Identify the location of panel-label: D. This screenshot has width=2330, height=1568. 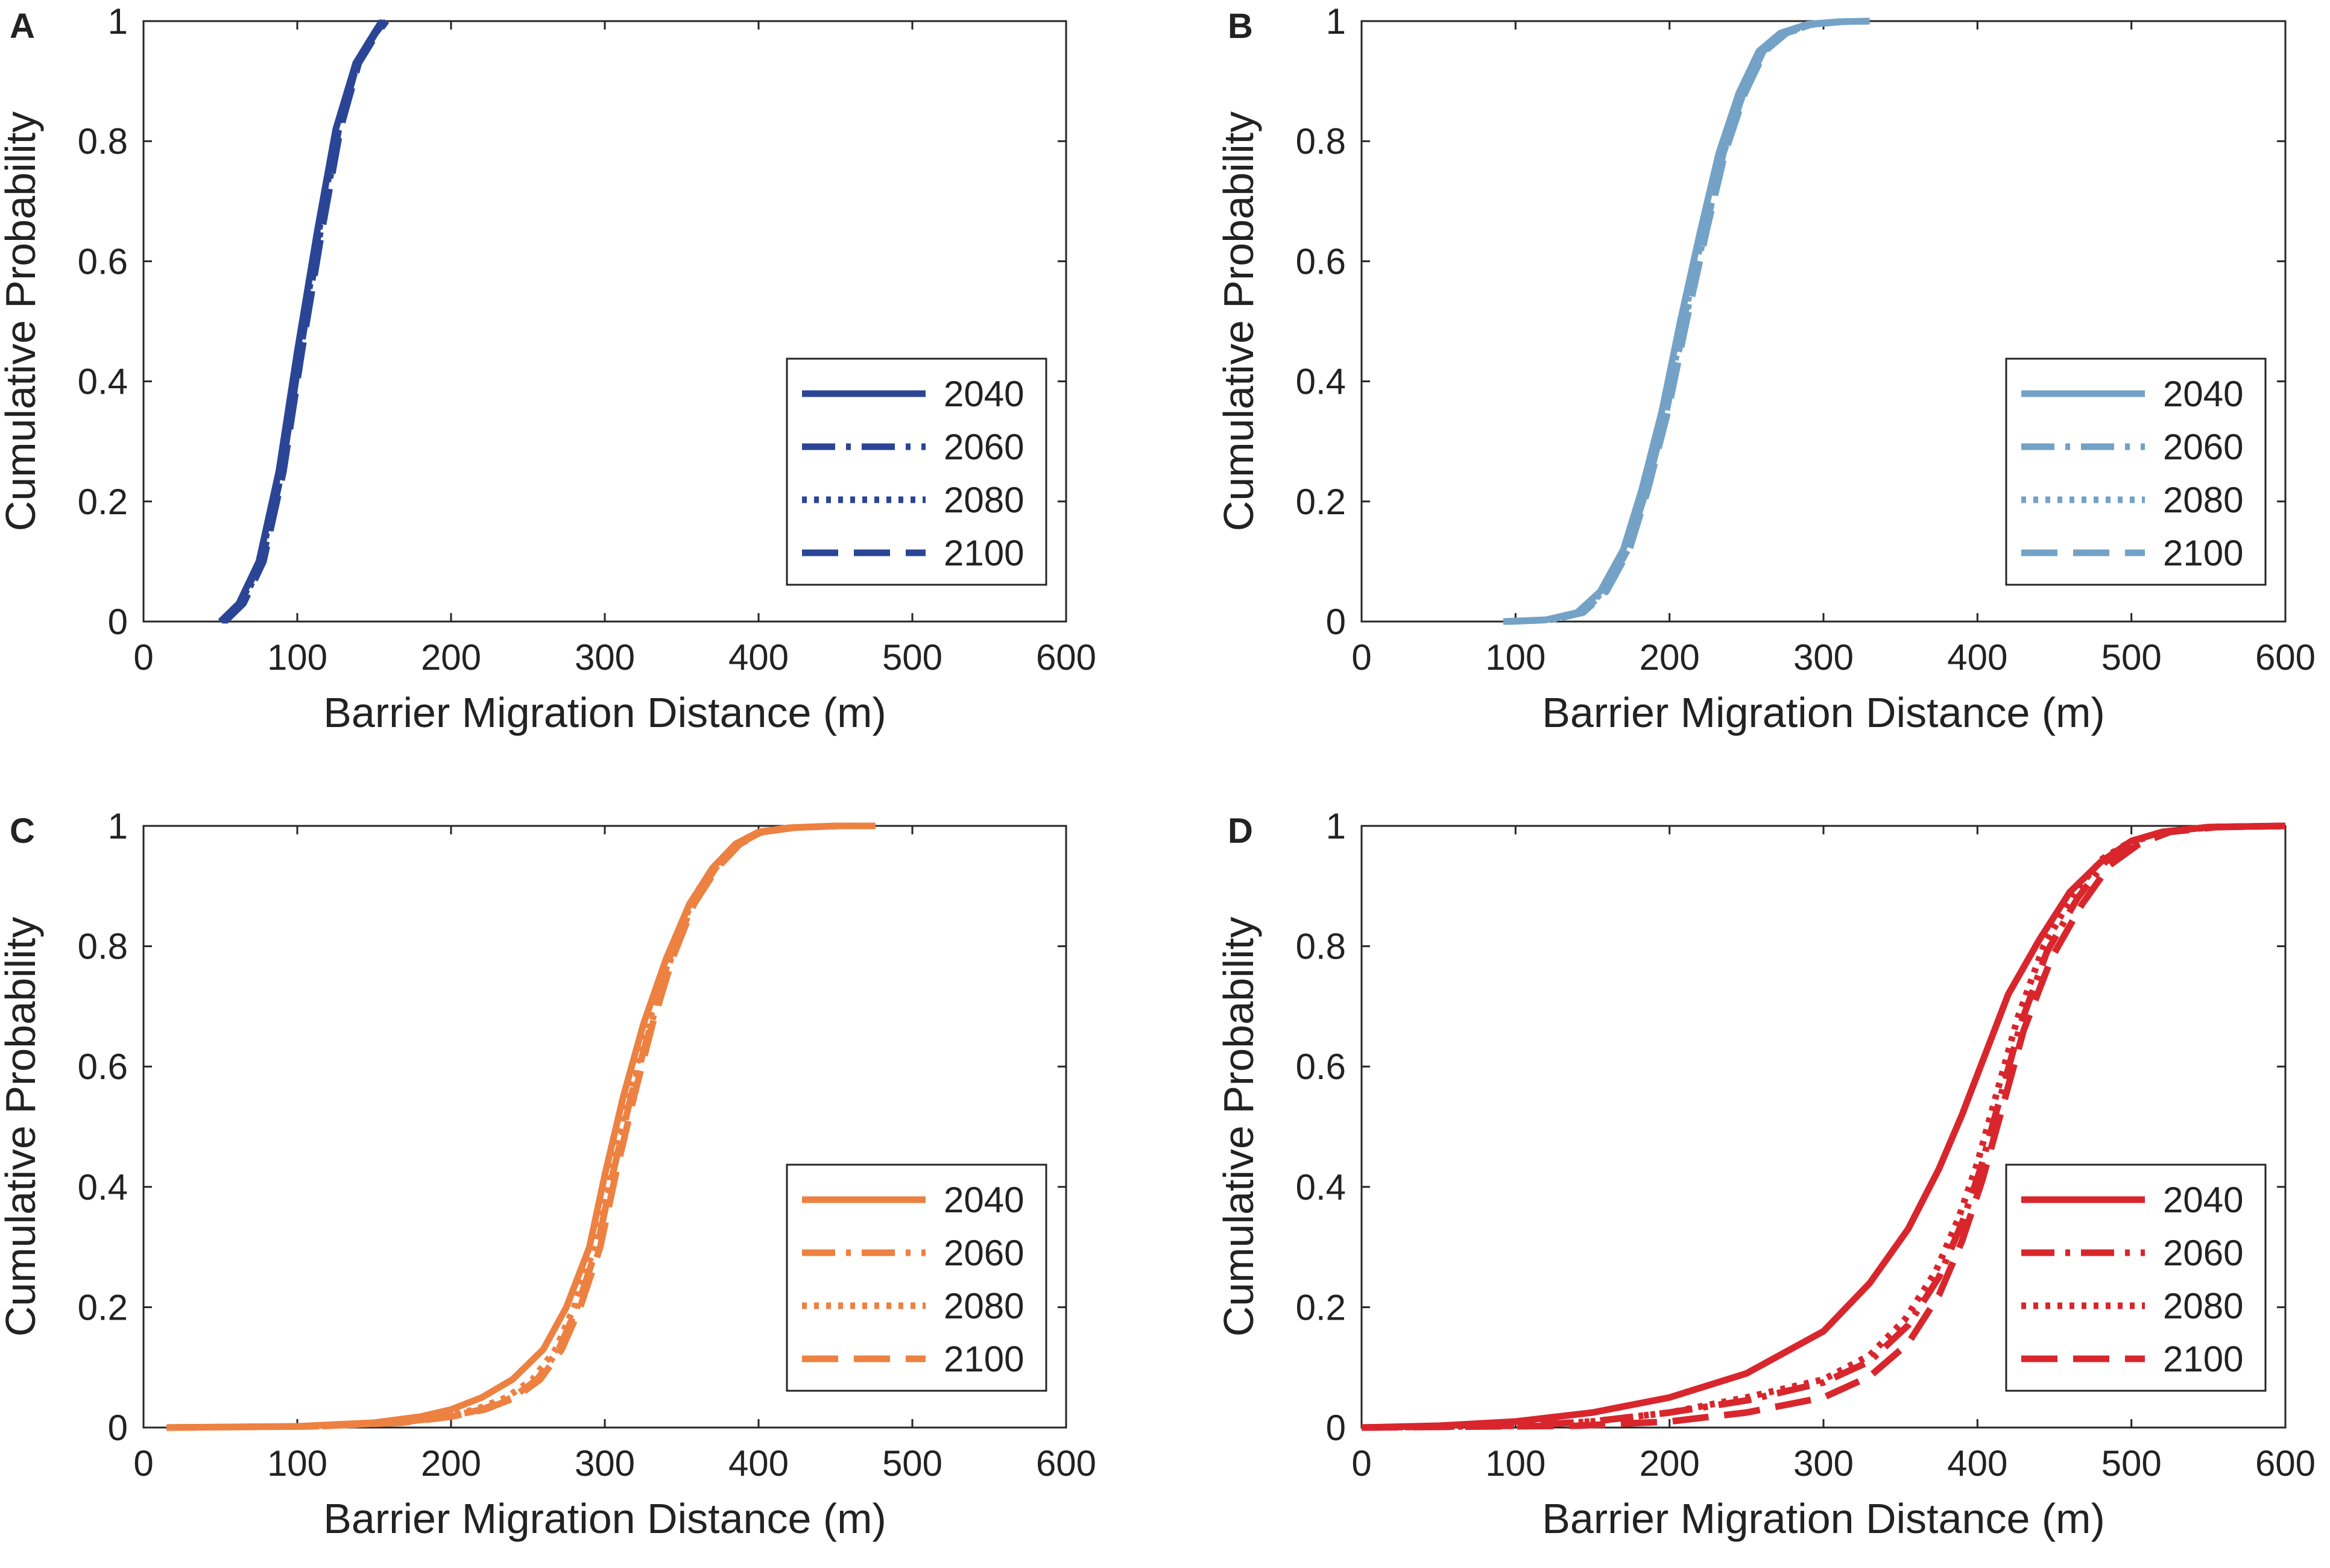
(1240, 831).